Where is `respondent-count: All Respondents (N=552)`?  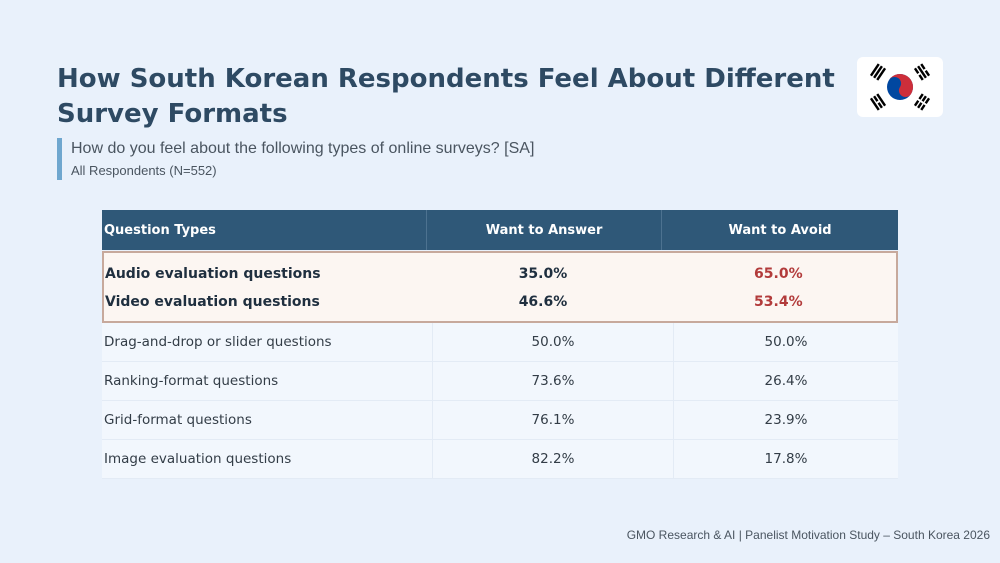 respondent-count: All Respondents (N=552) is located at coordinates (144, 170).